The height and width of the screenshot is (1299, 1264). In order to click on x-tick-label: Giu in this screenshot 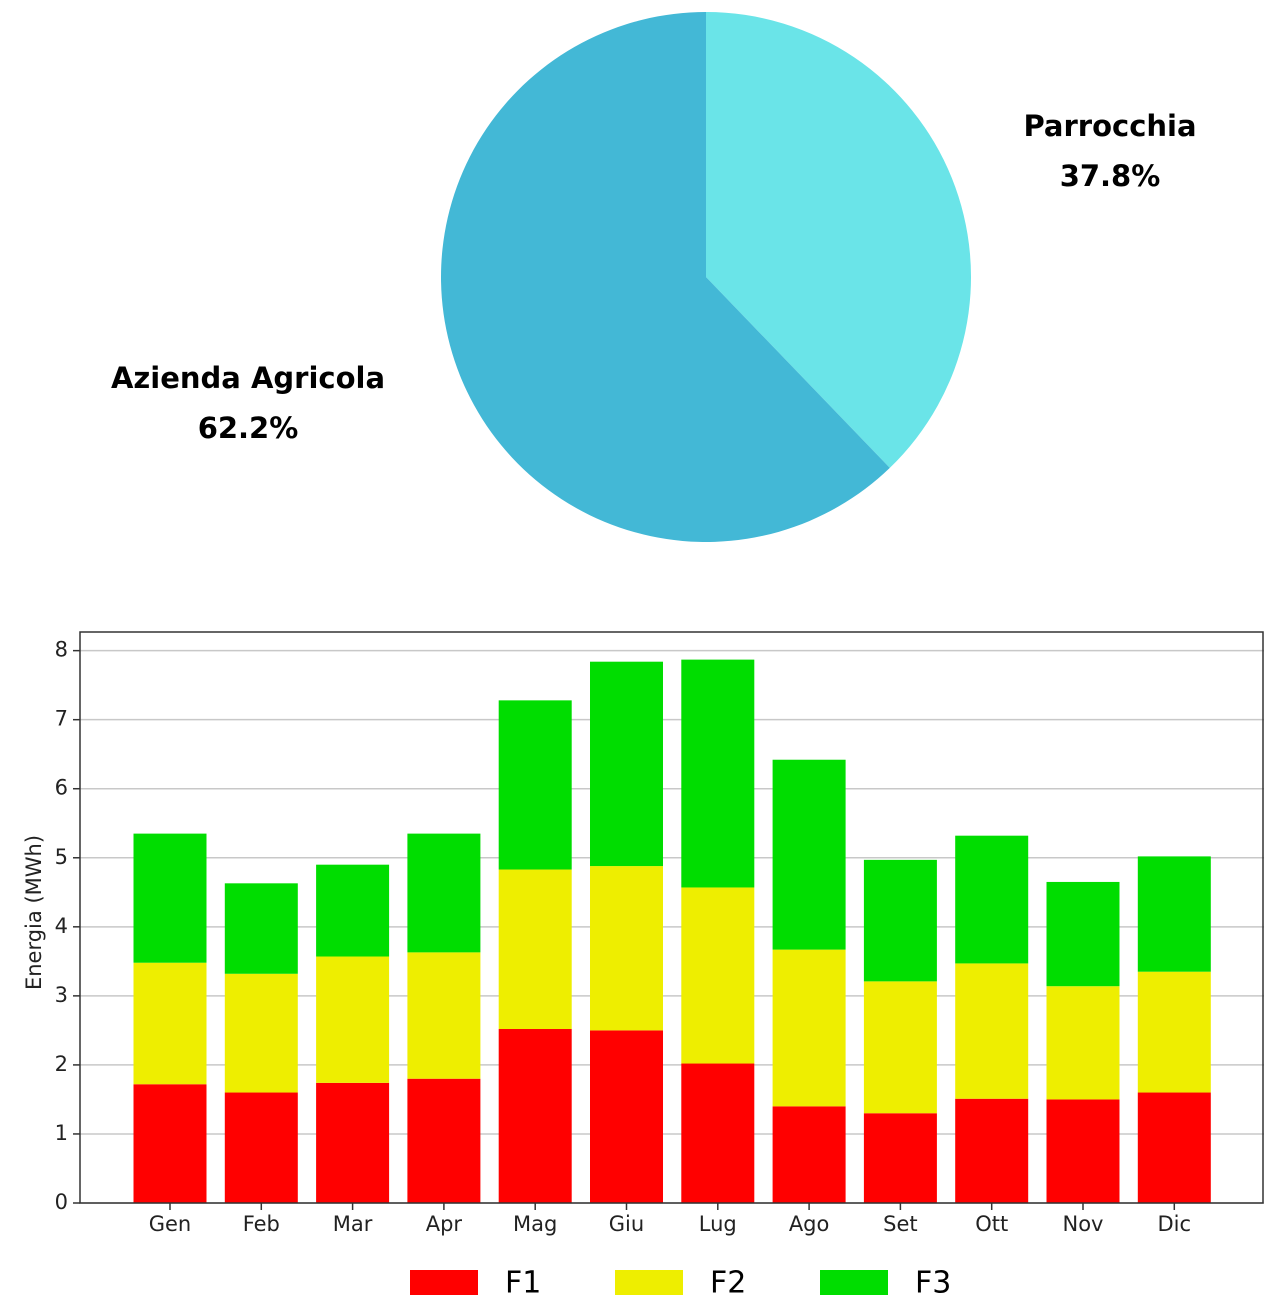, I will do `click(626, 1224)`.